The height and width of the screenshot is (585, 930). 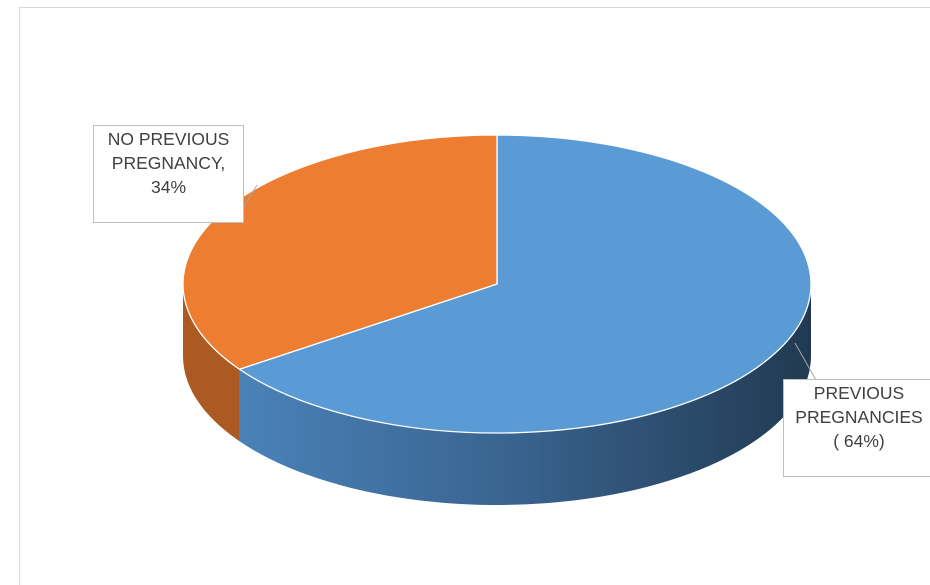 What do you see at coordinates (168, 139) in the screenshot?
I see `data-label-line: NO PREVIOUS` at bounding box center [168, 139].